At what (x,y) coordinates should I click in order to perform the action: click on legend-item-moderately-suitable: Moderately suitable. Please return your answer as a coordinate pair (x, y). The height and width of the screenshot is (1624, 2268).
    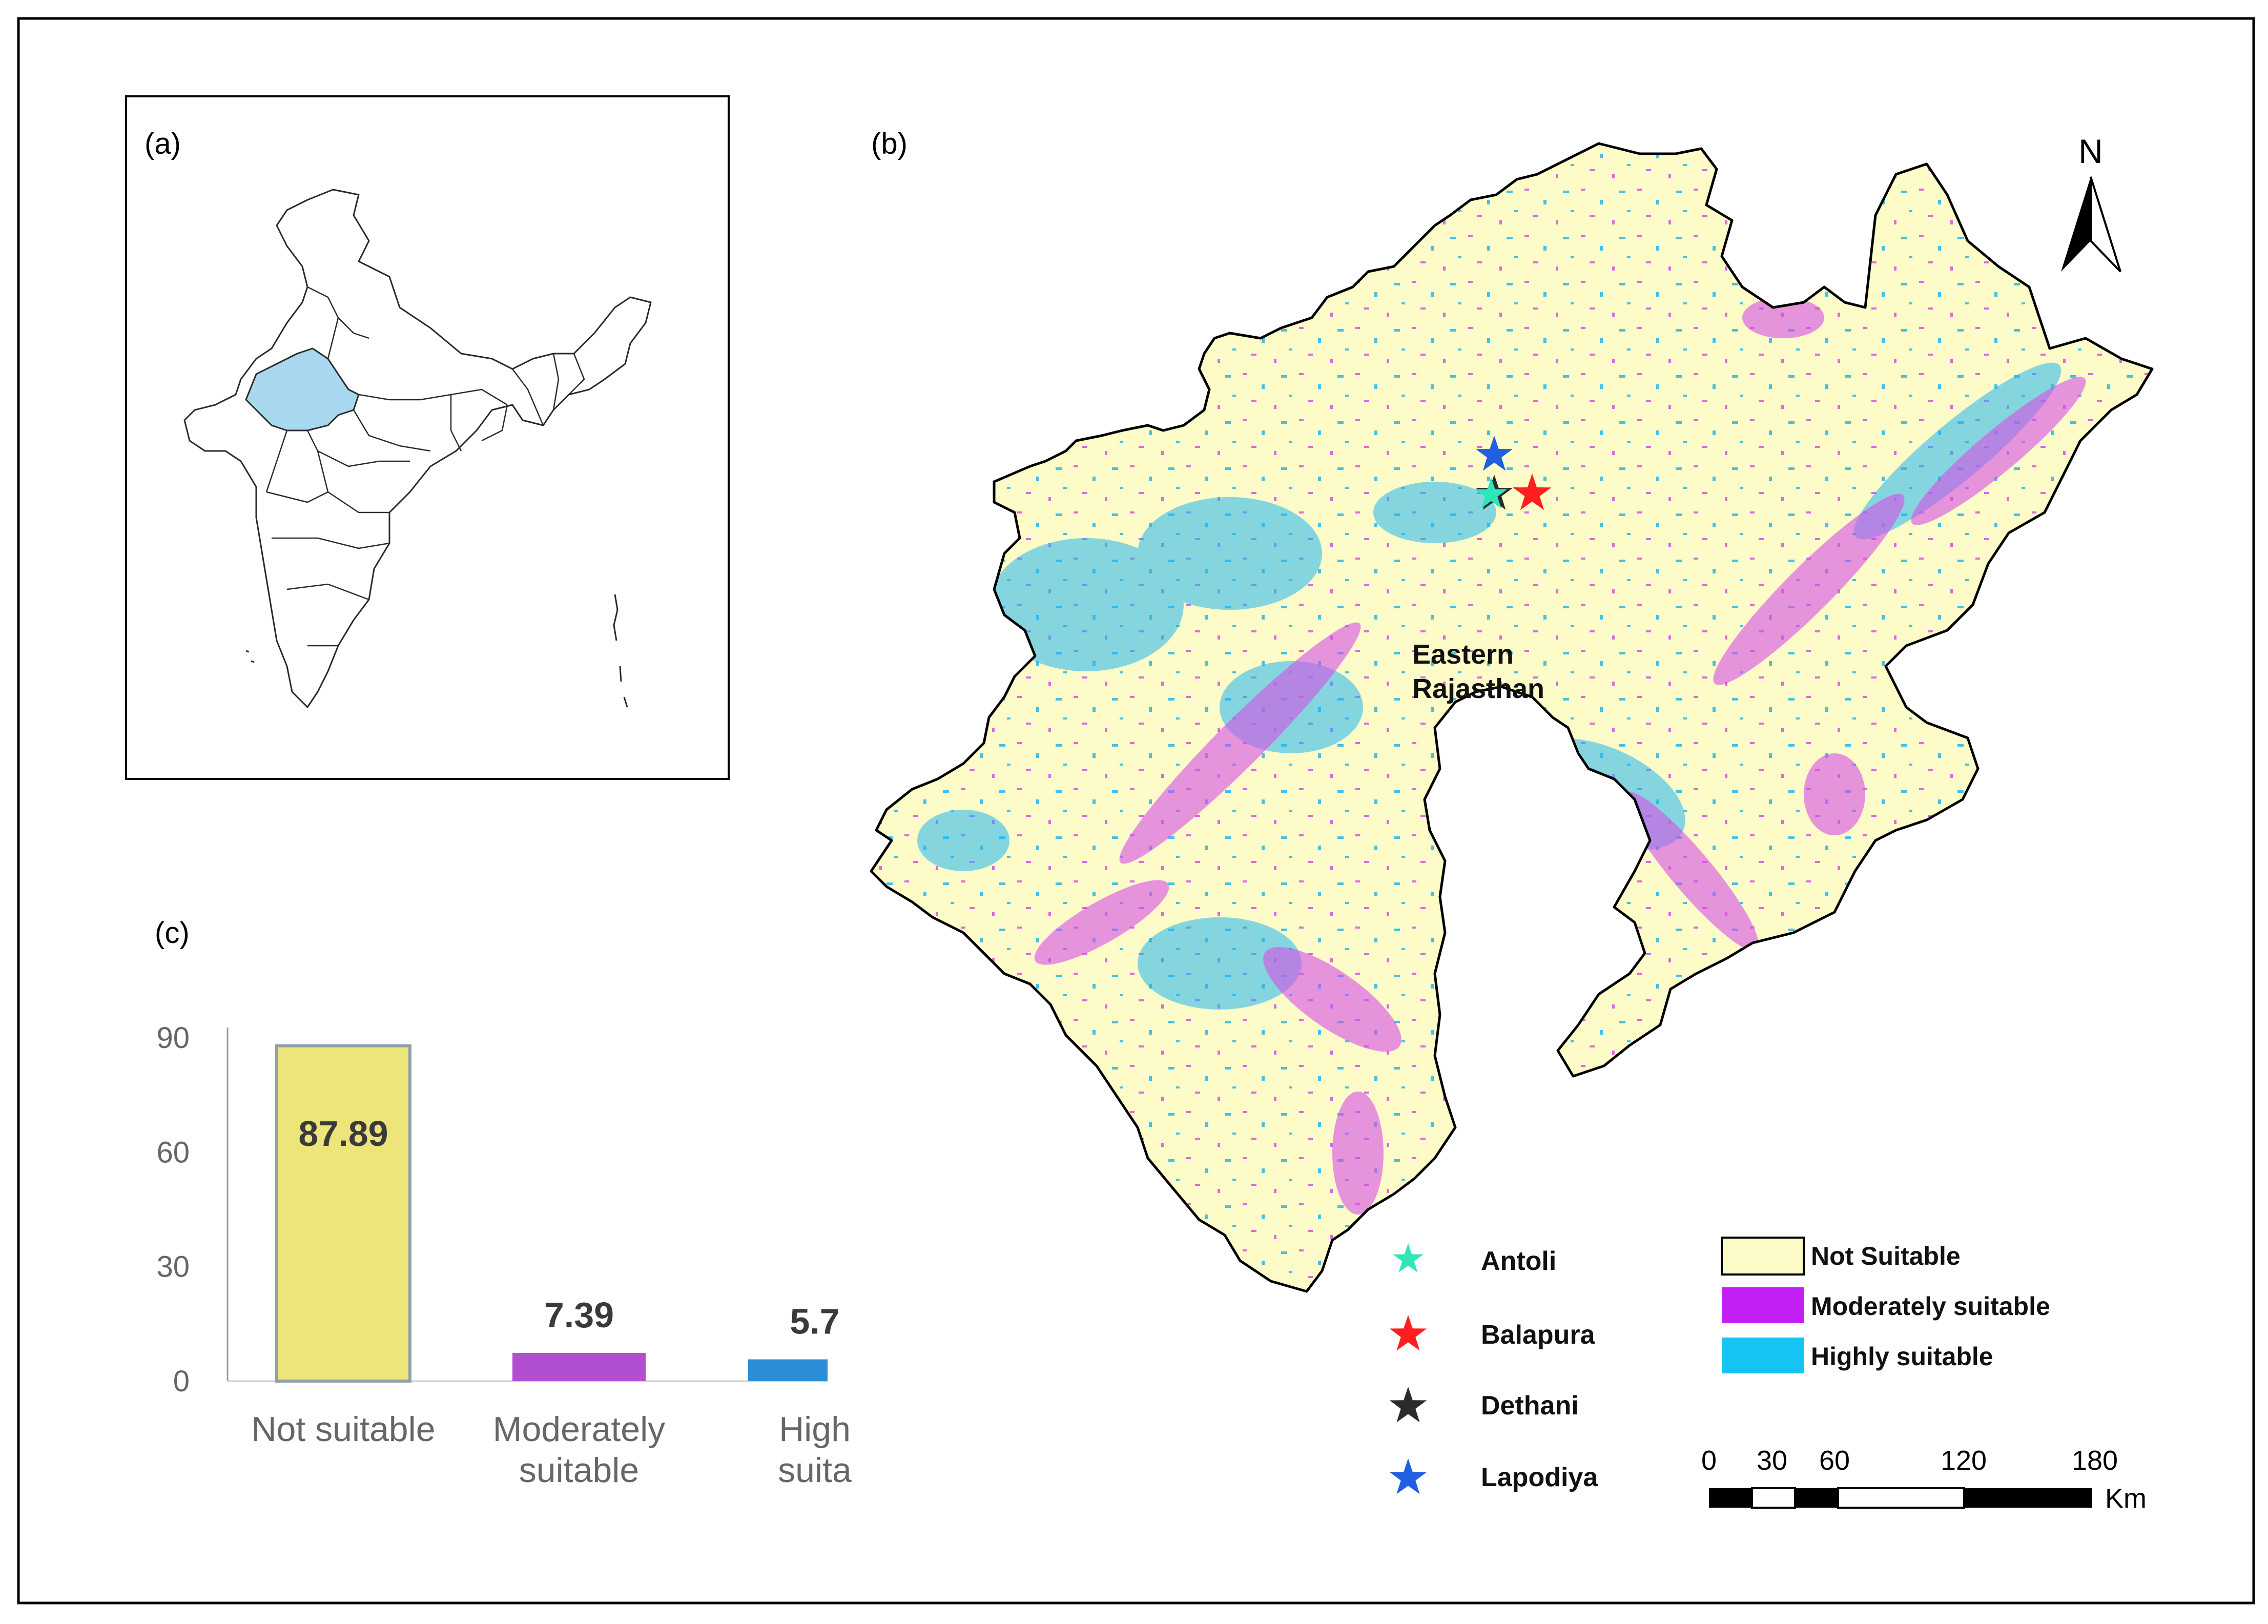
    Looking at the image, I should click on (1886, 1305).